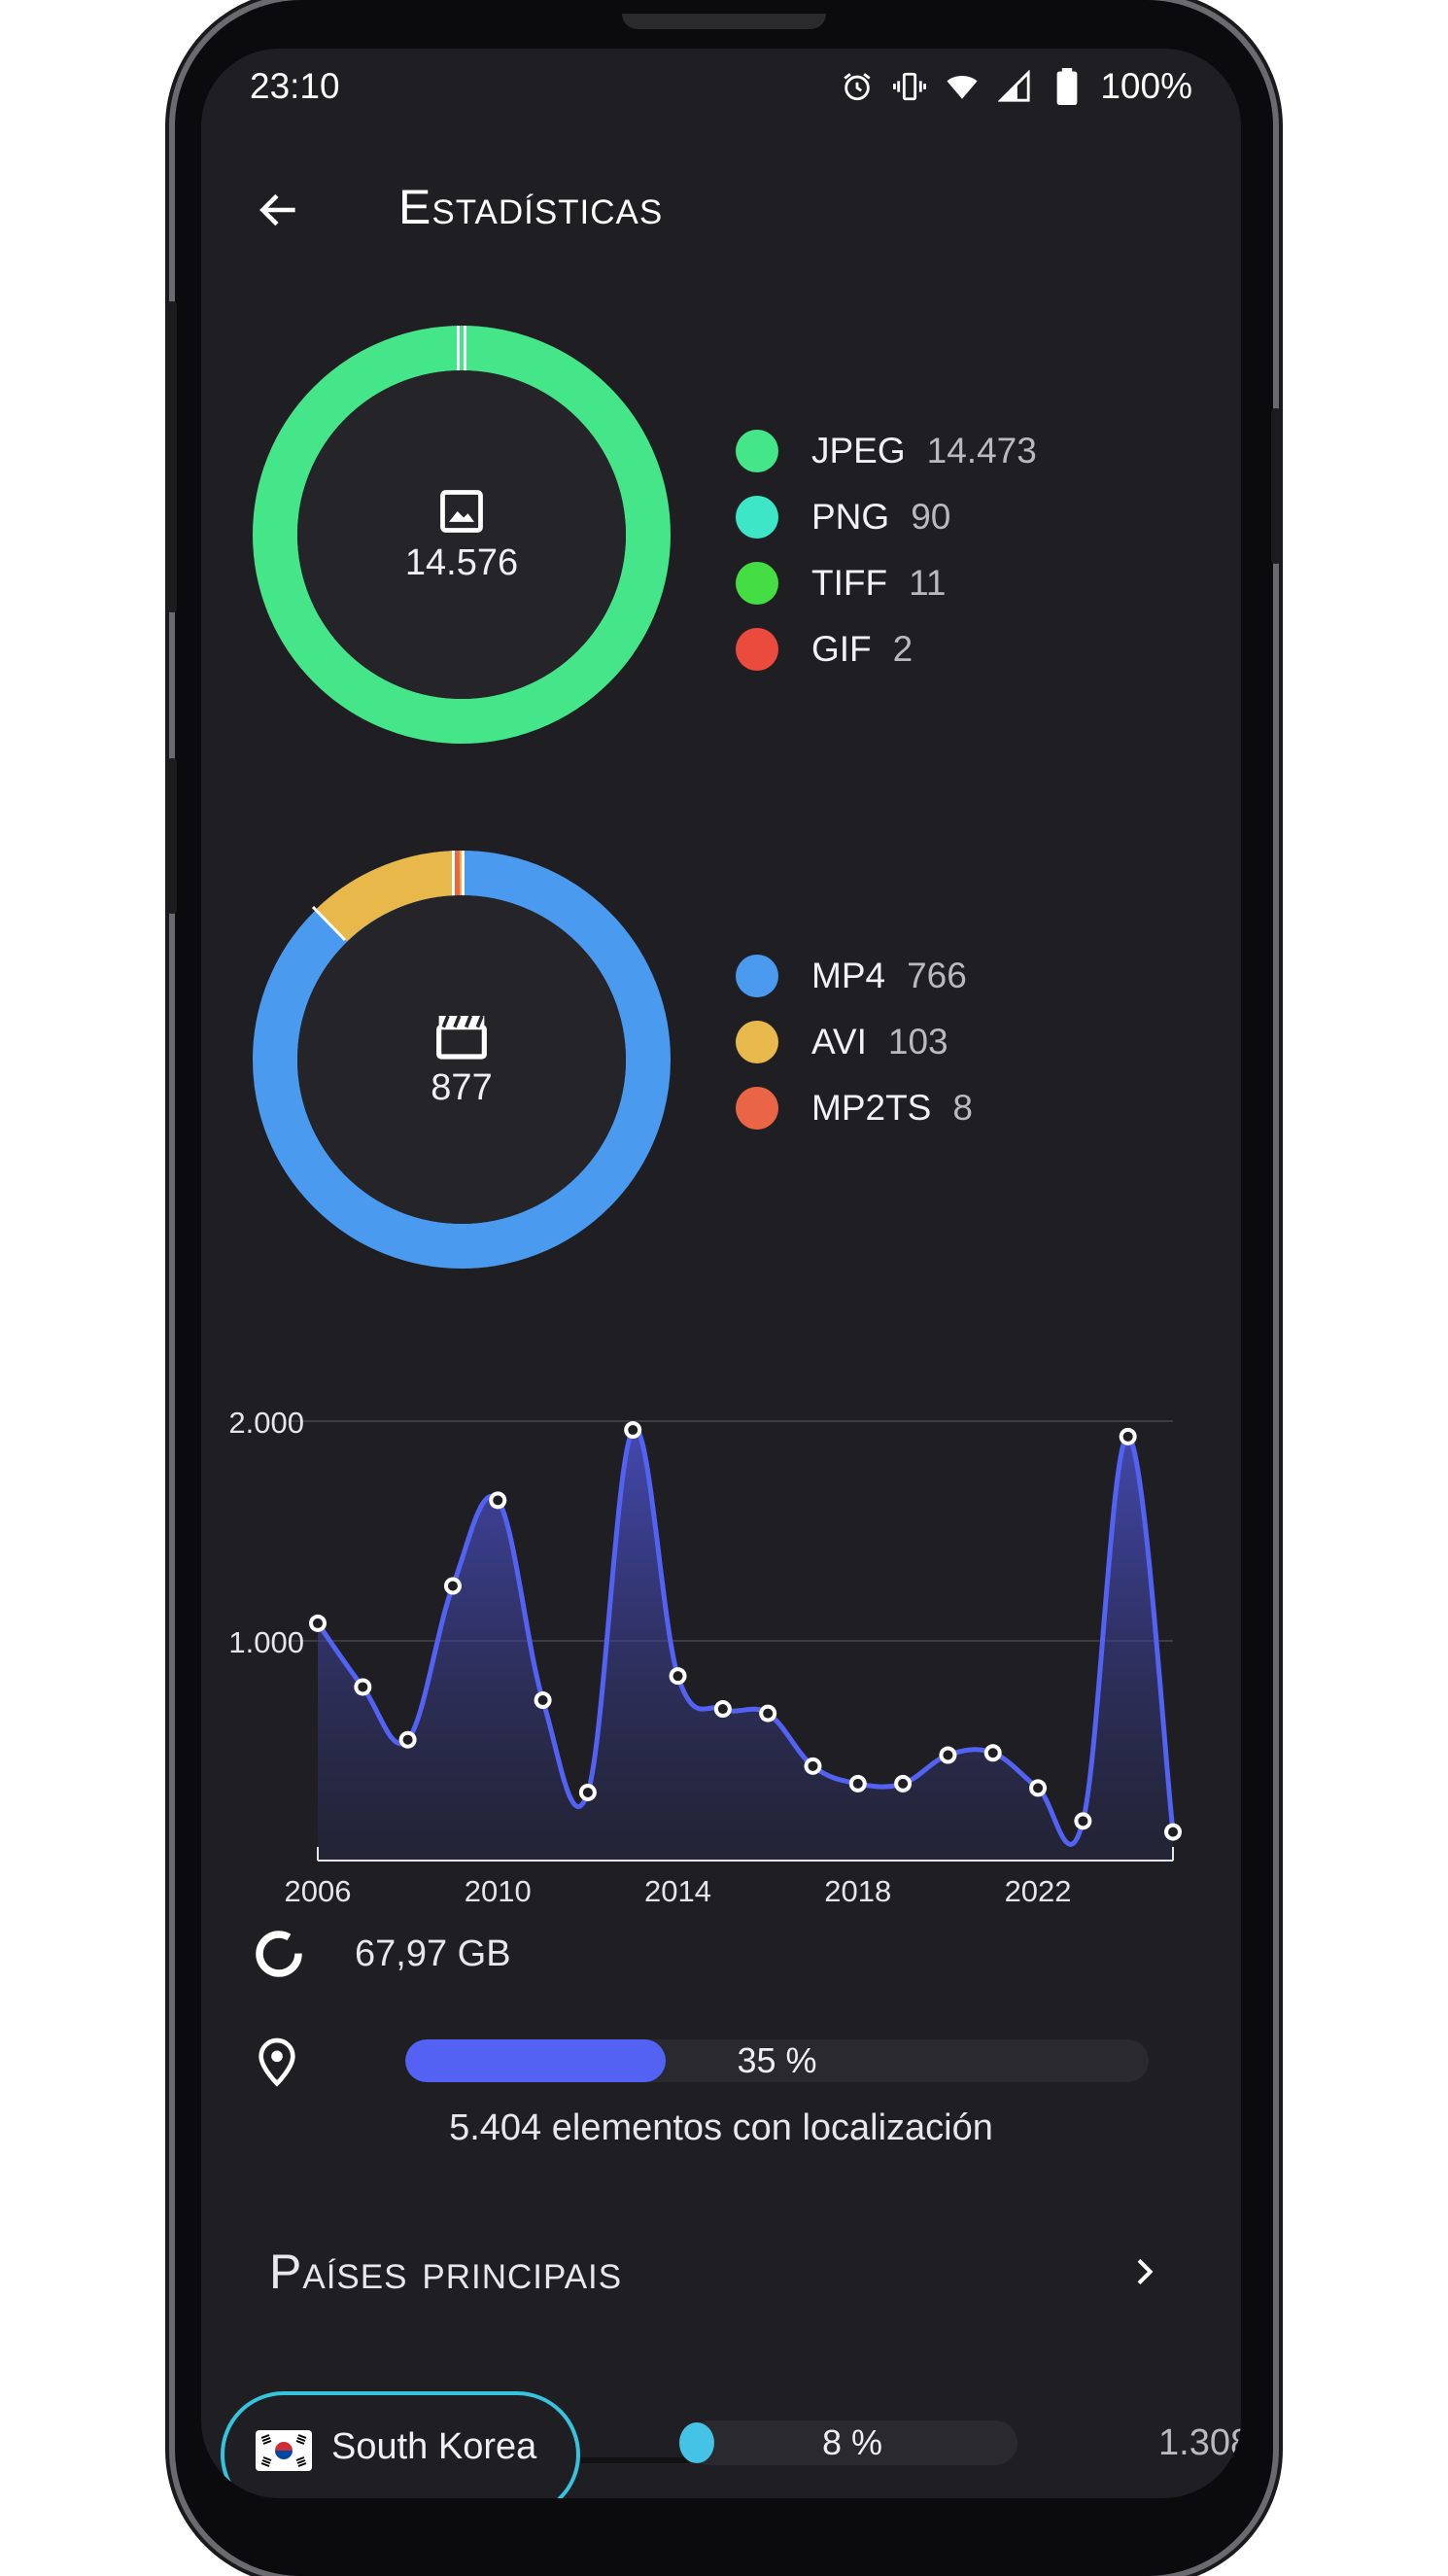 This screenshot has width=1448, height=2576. What do you see at coordinates (389, 896) in the screenshot?
I see `donut-segment-avi` at bounding box center [389, 896].